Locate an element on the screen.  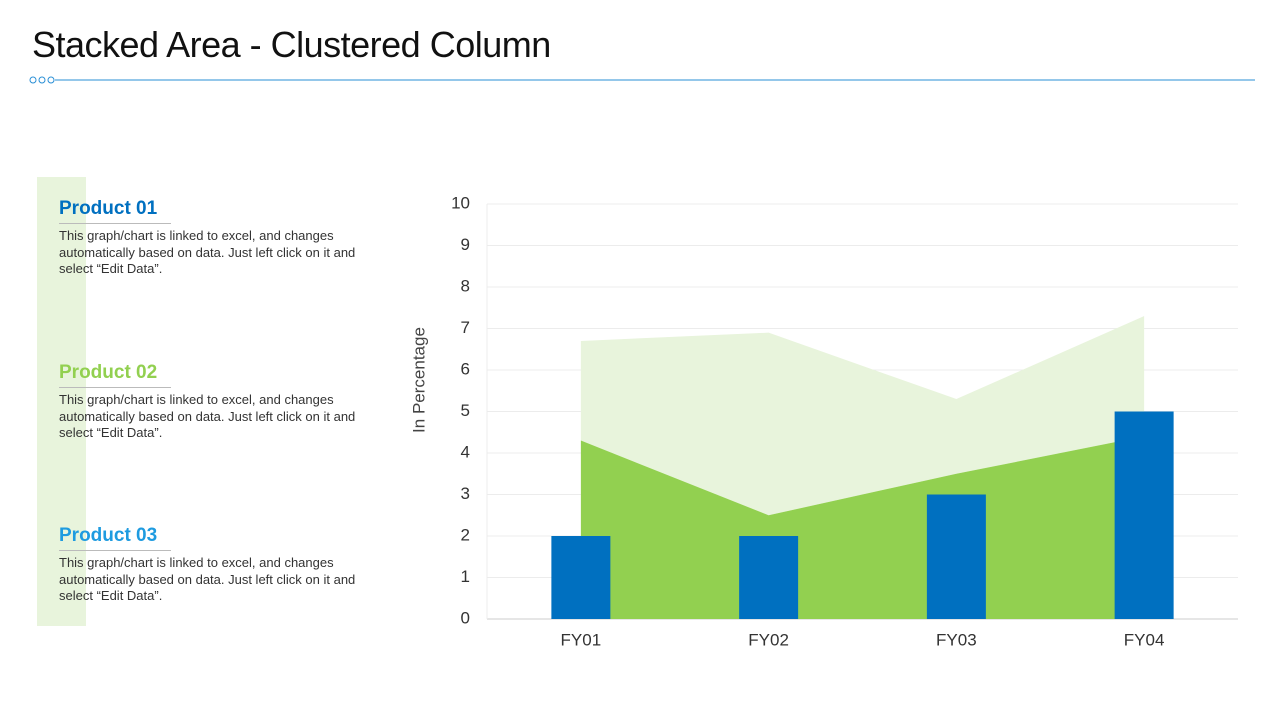
side-band is located at coordinates (61, 401).